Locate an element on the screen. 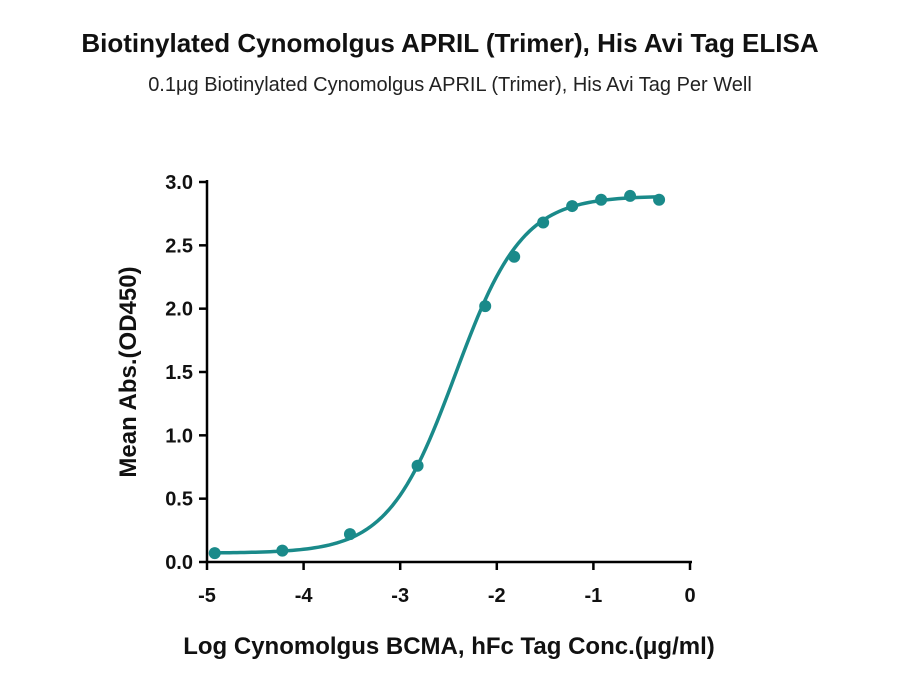 The width and height of the screenshot is (900, 689). x-tick-label: -2 is located at coordinates (497, 596).